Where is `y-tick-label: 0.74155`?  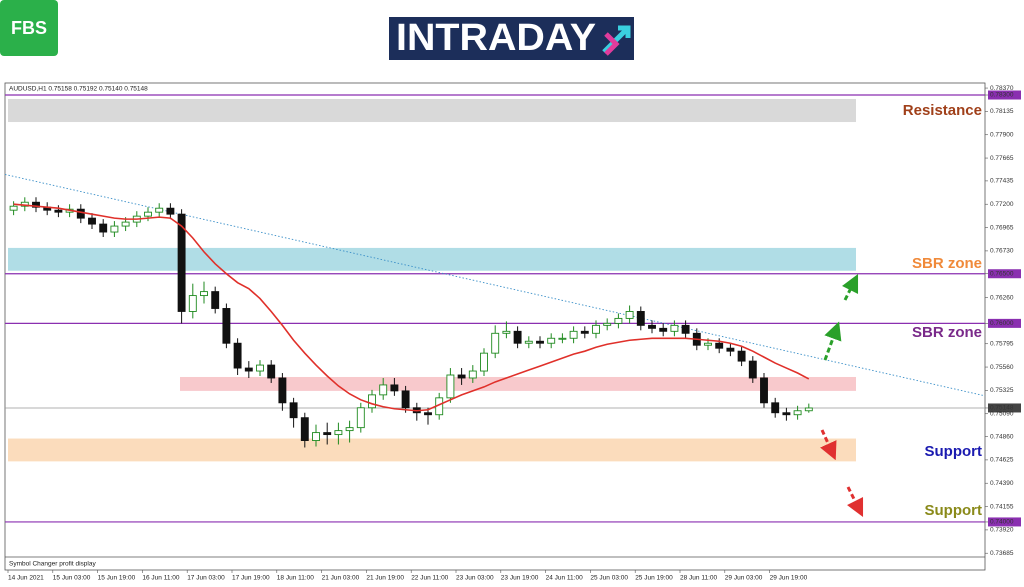
y-tick-label: 0.74155 is located at coordinates (1002, 506).